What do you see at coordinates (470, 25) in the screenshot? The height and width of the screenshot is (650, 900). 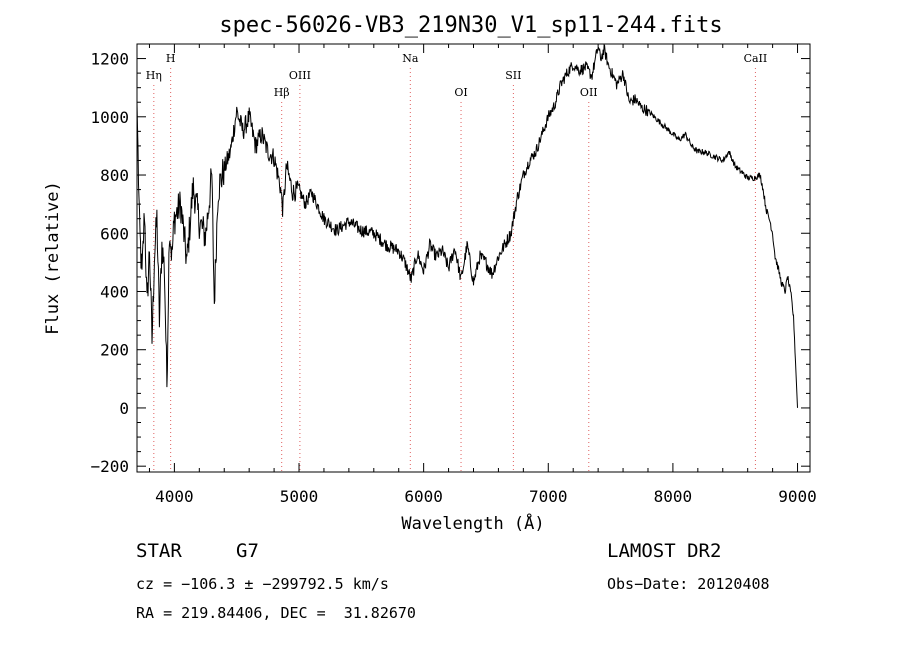 I see `chart-title: spec-56026-VB3_219N30_V1_sp11-244.fits` at bounding box center [470, 25].